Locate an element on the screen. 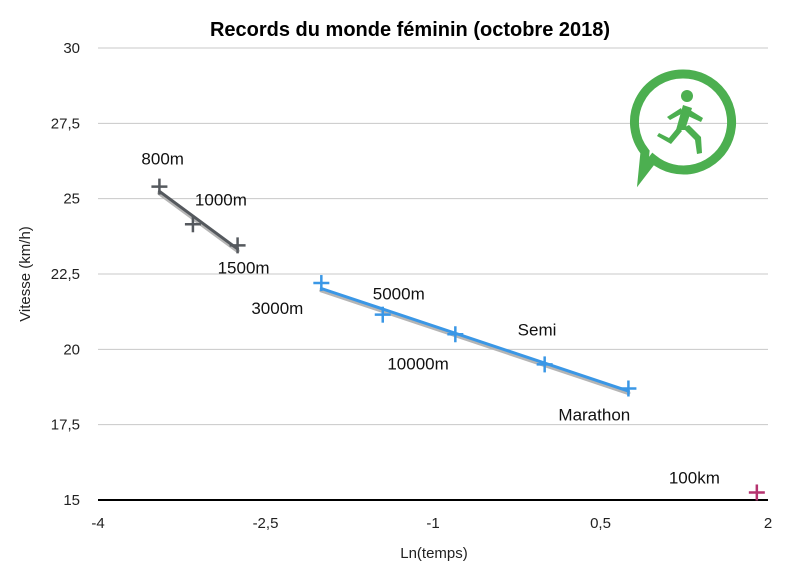 The image size is (800, 578). x-tick-label: -1 is located at coordinates (432, 523).